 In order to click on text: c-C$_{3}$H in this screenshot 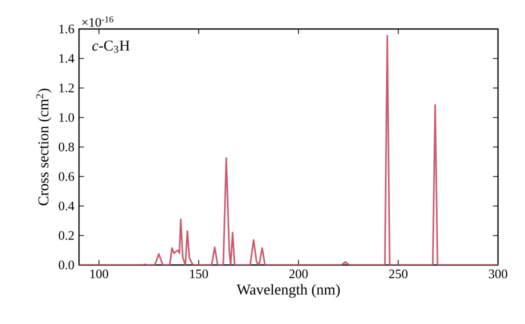, I will do `click(111, 46)`.